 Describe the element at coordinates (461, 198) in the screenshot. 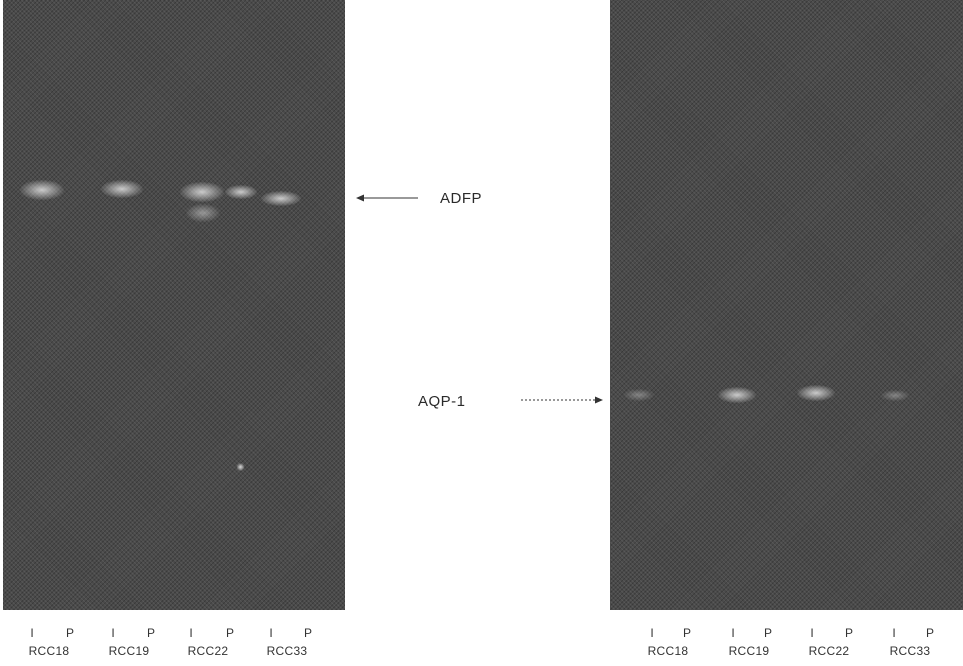

I see `target-label-adfp: ADFP` at that location.